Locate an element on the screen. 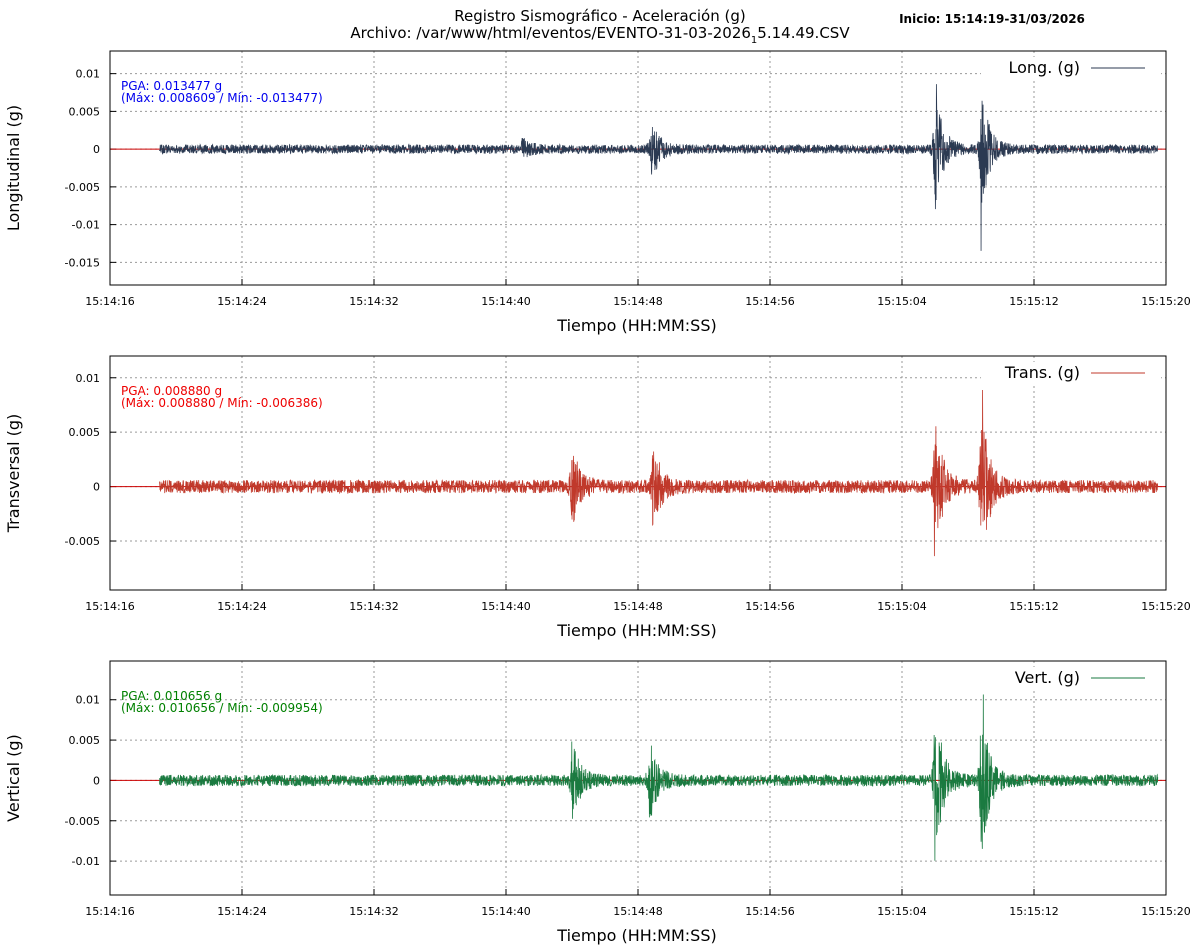 The width and height of the screenshot is (1200, 950). pga-annotation: PGA: 0.013477 g is located at coordinates (171, 86).